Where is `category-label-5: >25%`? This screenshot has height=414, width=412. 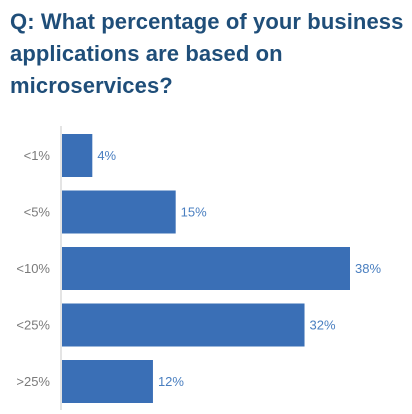
category-label-5: >25% is located at coordinates (33, 381).